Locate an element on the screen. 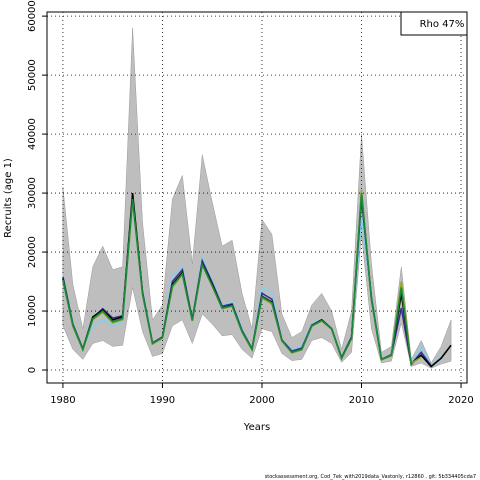  x-tick-label: 2000 is located at coordinates (261, 400).